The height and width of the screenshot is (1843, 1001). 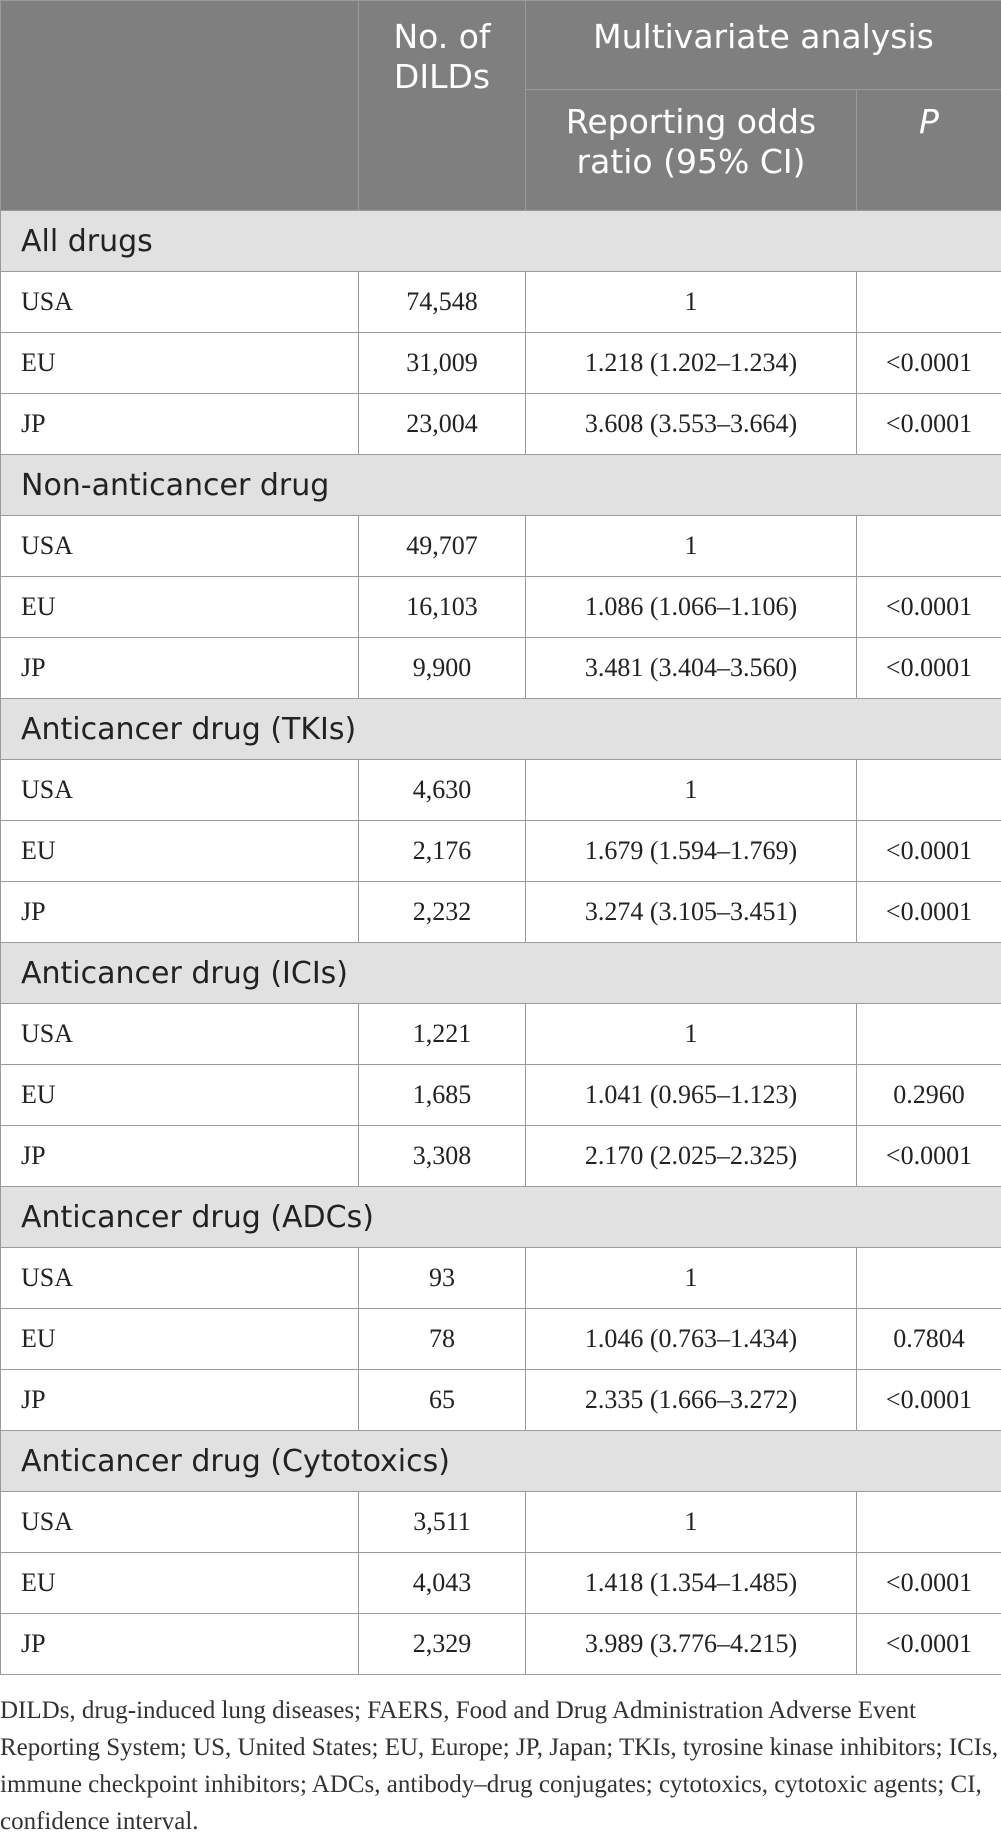 I want to click on ror-cell: 3.608 (3.553–3.664), so click(x=691, y=424).